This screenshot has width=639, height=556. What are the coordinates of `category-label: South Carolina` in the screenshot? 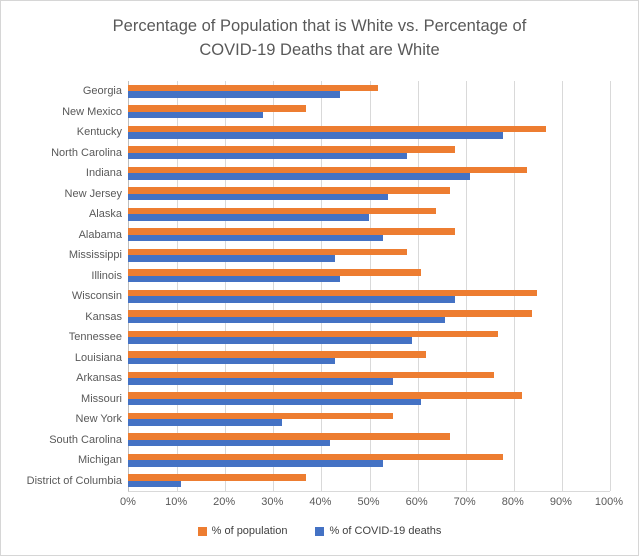 It's located at (85, 439).